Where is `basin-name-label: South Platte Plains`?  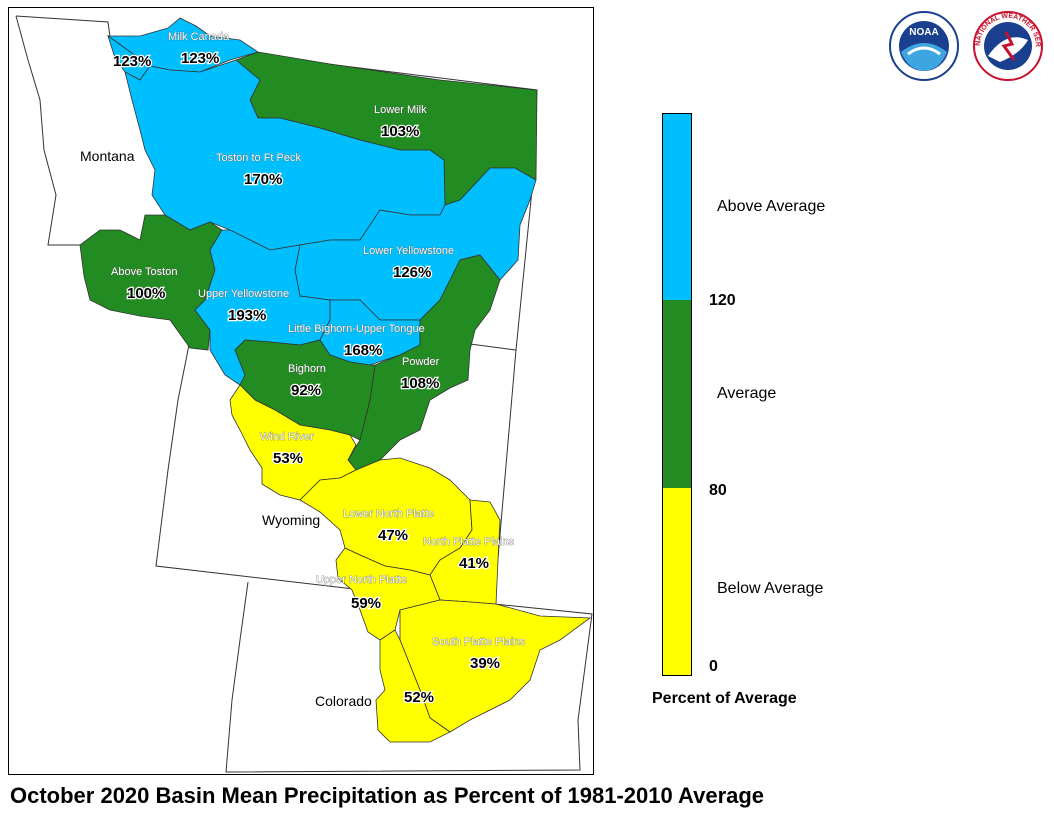
basin-name-label: South Platte Plains is located at coordinates (478, 642).